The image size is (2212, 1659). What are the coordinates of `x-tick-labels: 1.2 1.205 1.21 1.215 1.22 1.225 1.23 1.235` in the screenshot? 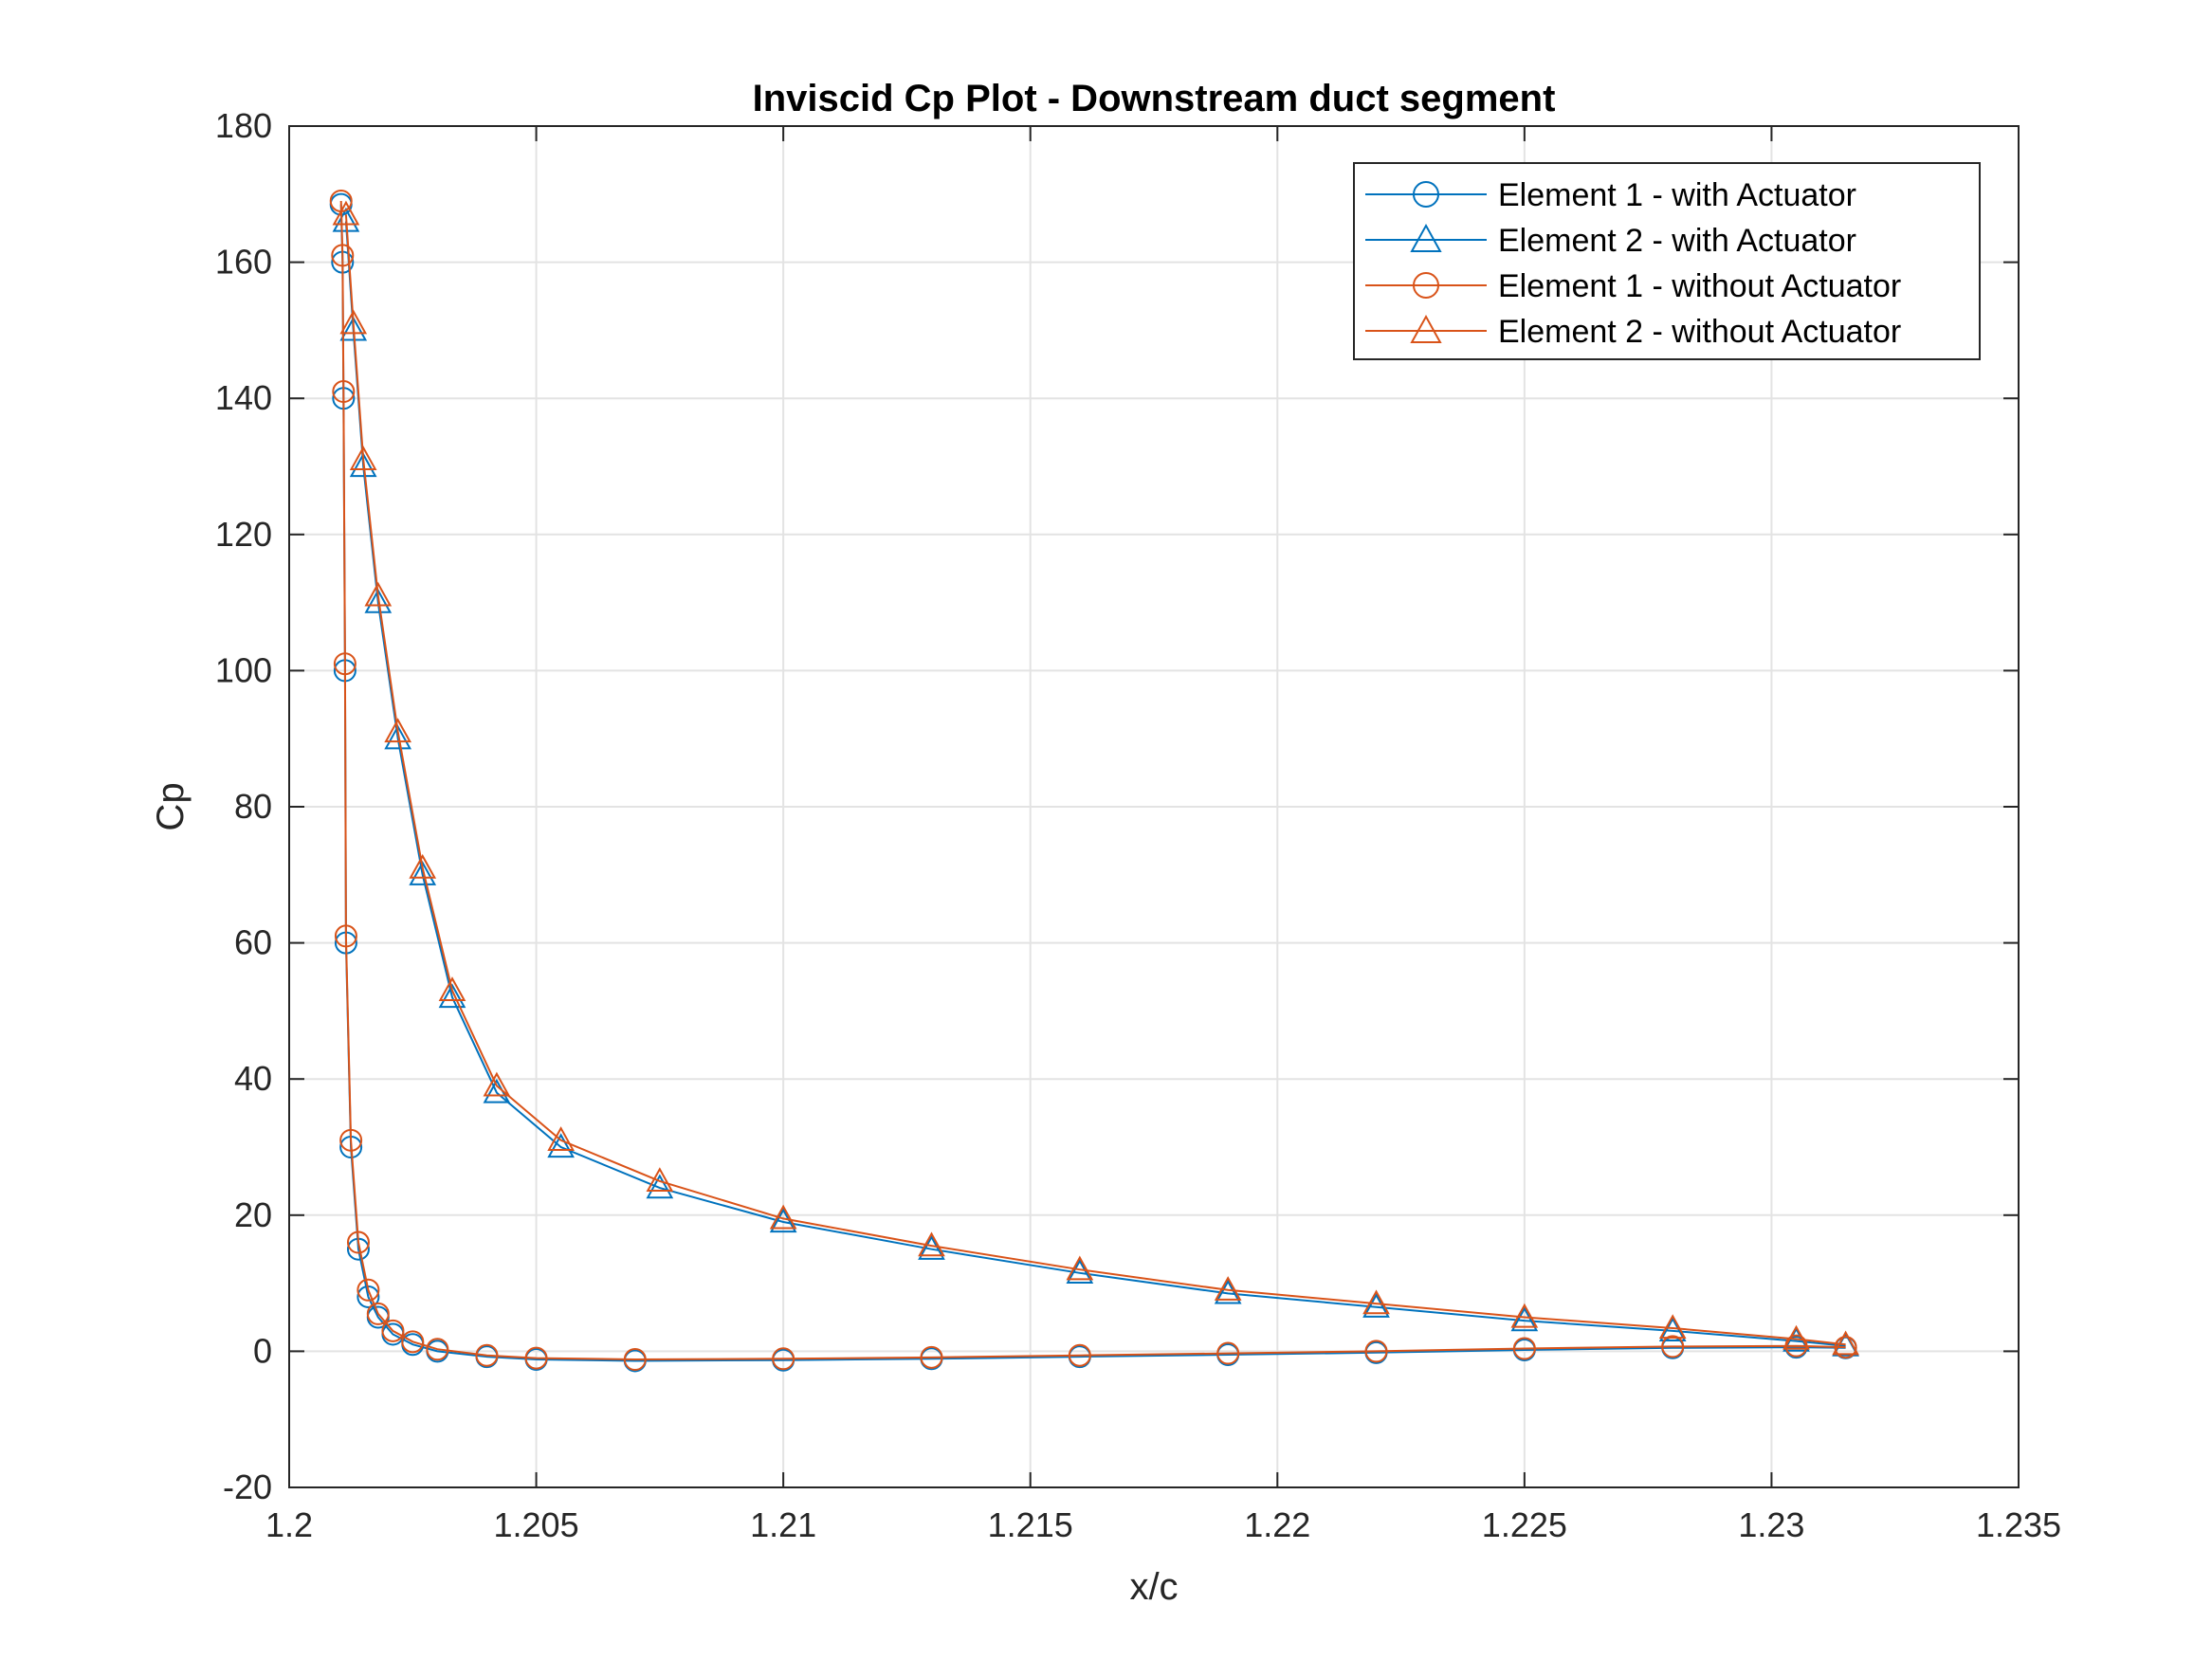 It's located at (1163, 1524).